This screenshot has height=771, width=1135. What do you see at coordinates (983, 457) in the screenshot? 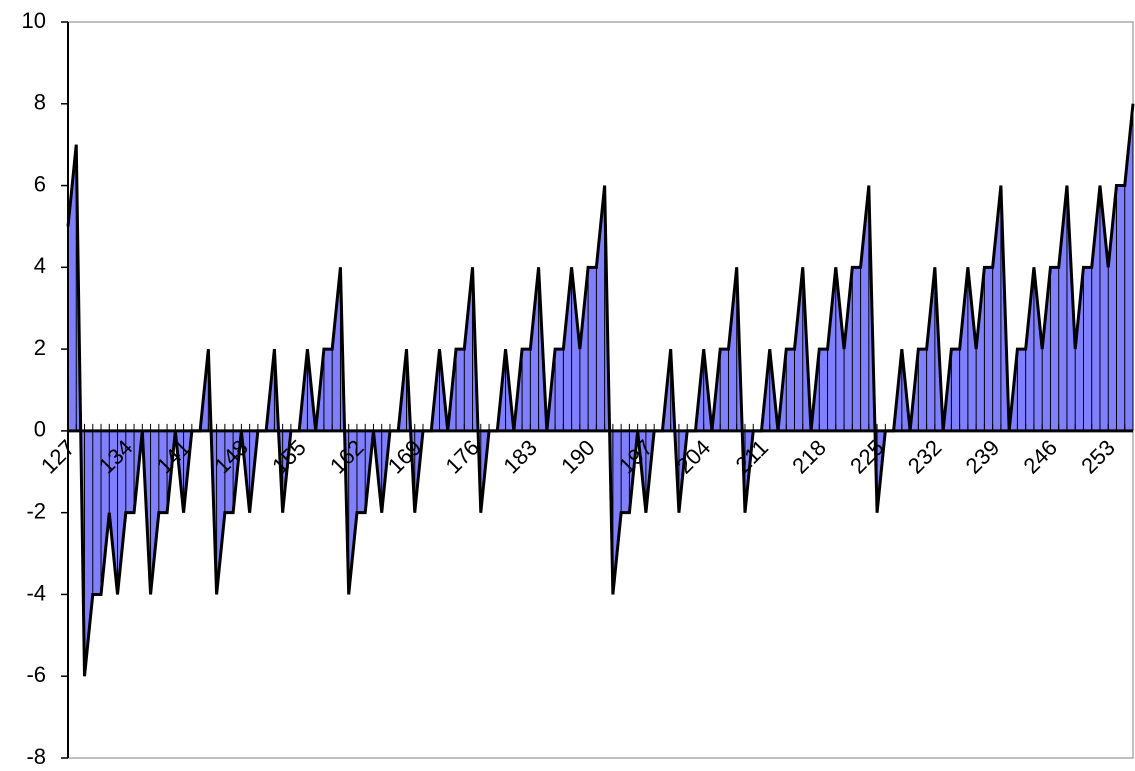
I see `x-tick-label: 239` at bounding box center [983, 457].